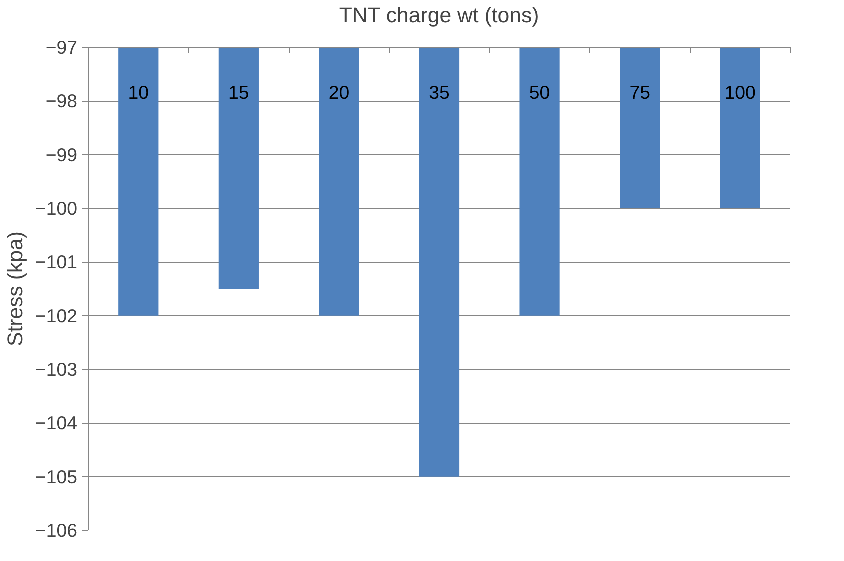  What do you see at coordinates (15, 289) in the screenshot?
I see `y-axis-title: Stress (kpa)` at bounding box center [15, 289].